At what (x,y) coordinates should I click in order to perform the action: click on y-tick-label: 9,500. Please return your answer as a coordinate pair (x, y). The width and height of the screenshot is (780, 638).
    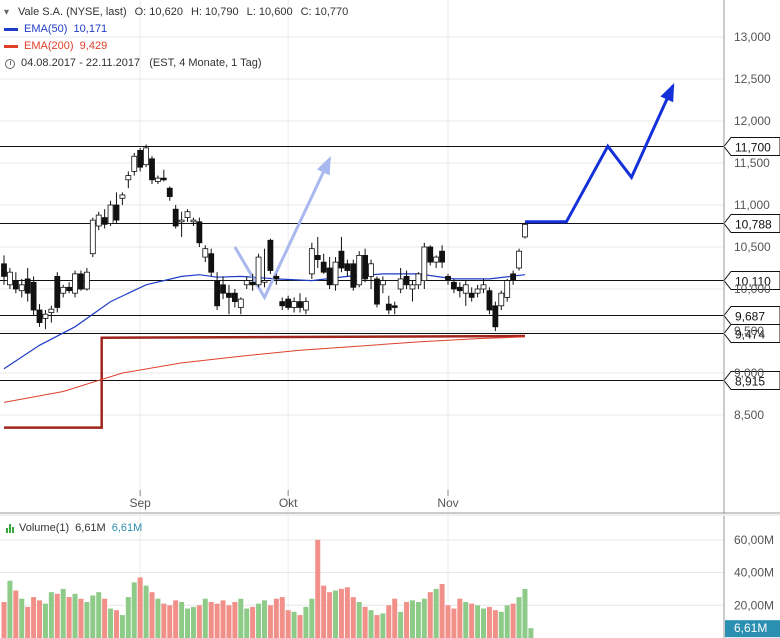
    Looking at the image, I should click on (749, 331).